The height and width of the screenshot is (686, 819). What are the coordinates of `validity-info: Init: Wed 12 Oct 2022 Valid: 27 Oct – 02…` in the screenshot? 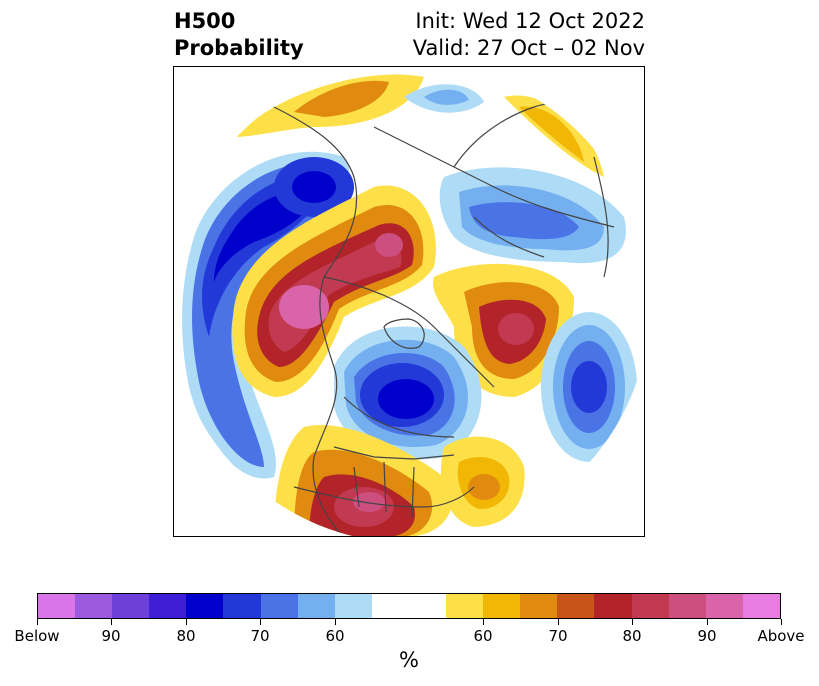 It's located at (529, 35).